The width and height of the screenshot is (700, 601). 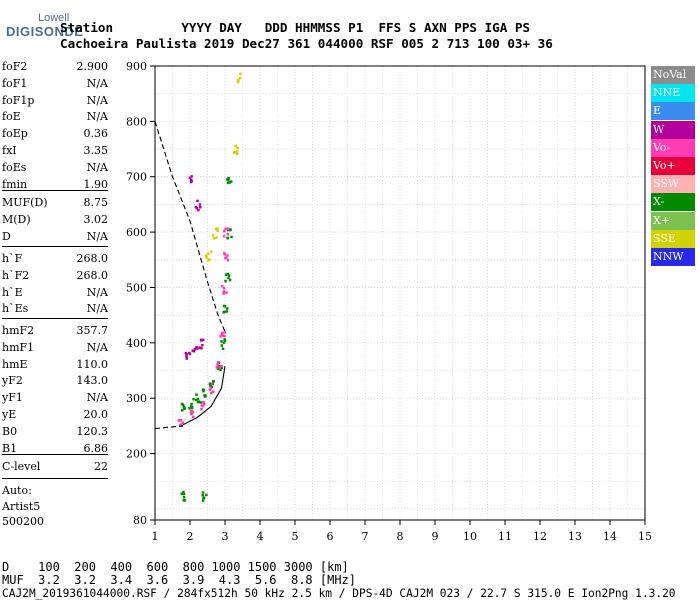 What do you see at coordinates (136, 66) in the screenshot?
I see `y-tick-label: 900` at bounding box center [136, 66].